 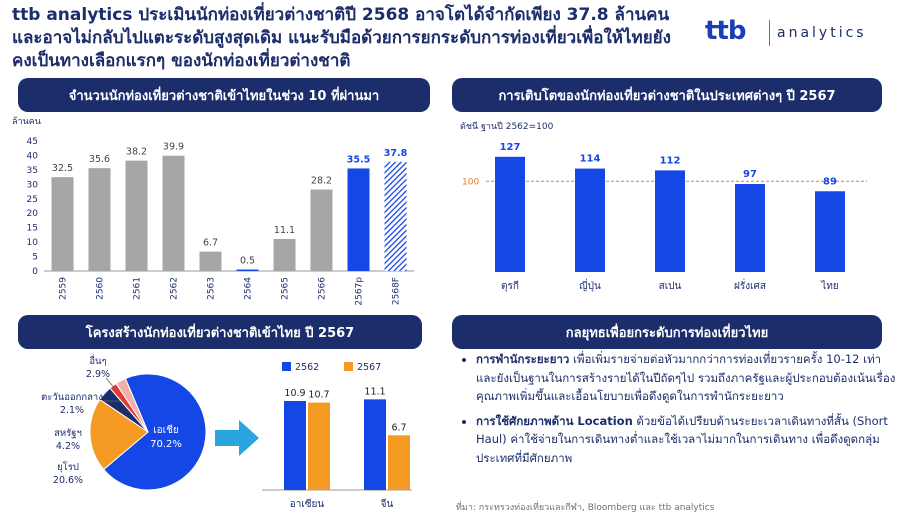 What do you see at coordinates (374, 391) in the screenshot?
I see `data-label: 11.1` at bounding box center [374, 391].